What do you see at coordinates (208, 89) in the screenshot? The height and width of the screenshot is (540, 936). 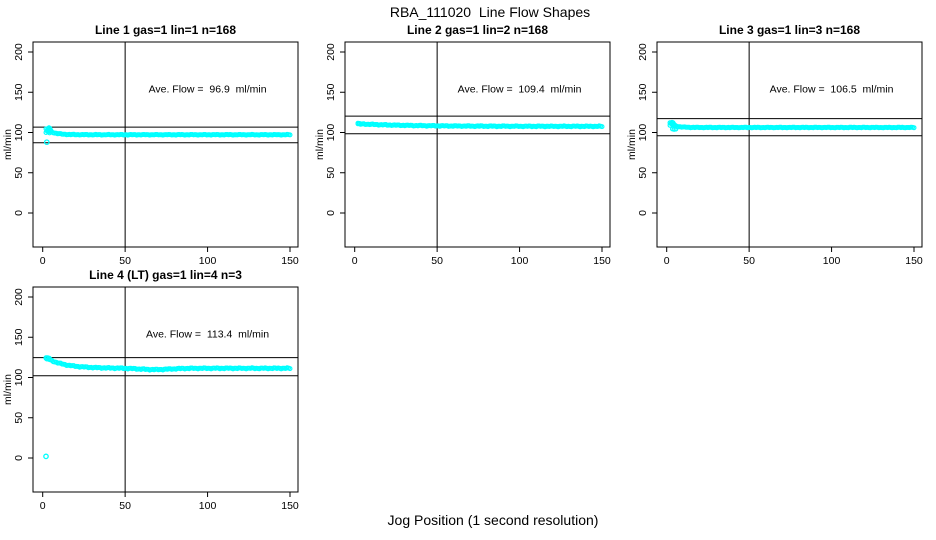 I see `ave-flow-annotation: Ave. Flow = 96.9 ml/min` at bounding box center [208, 89].